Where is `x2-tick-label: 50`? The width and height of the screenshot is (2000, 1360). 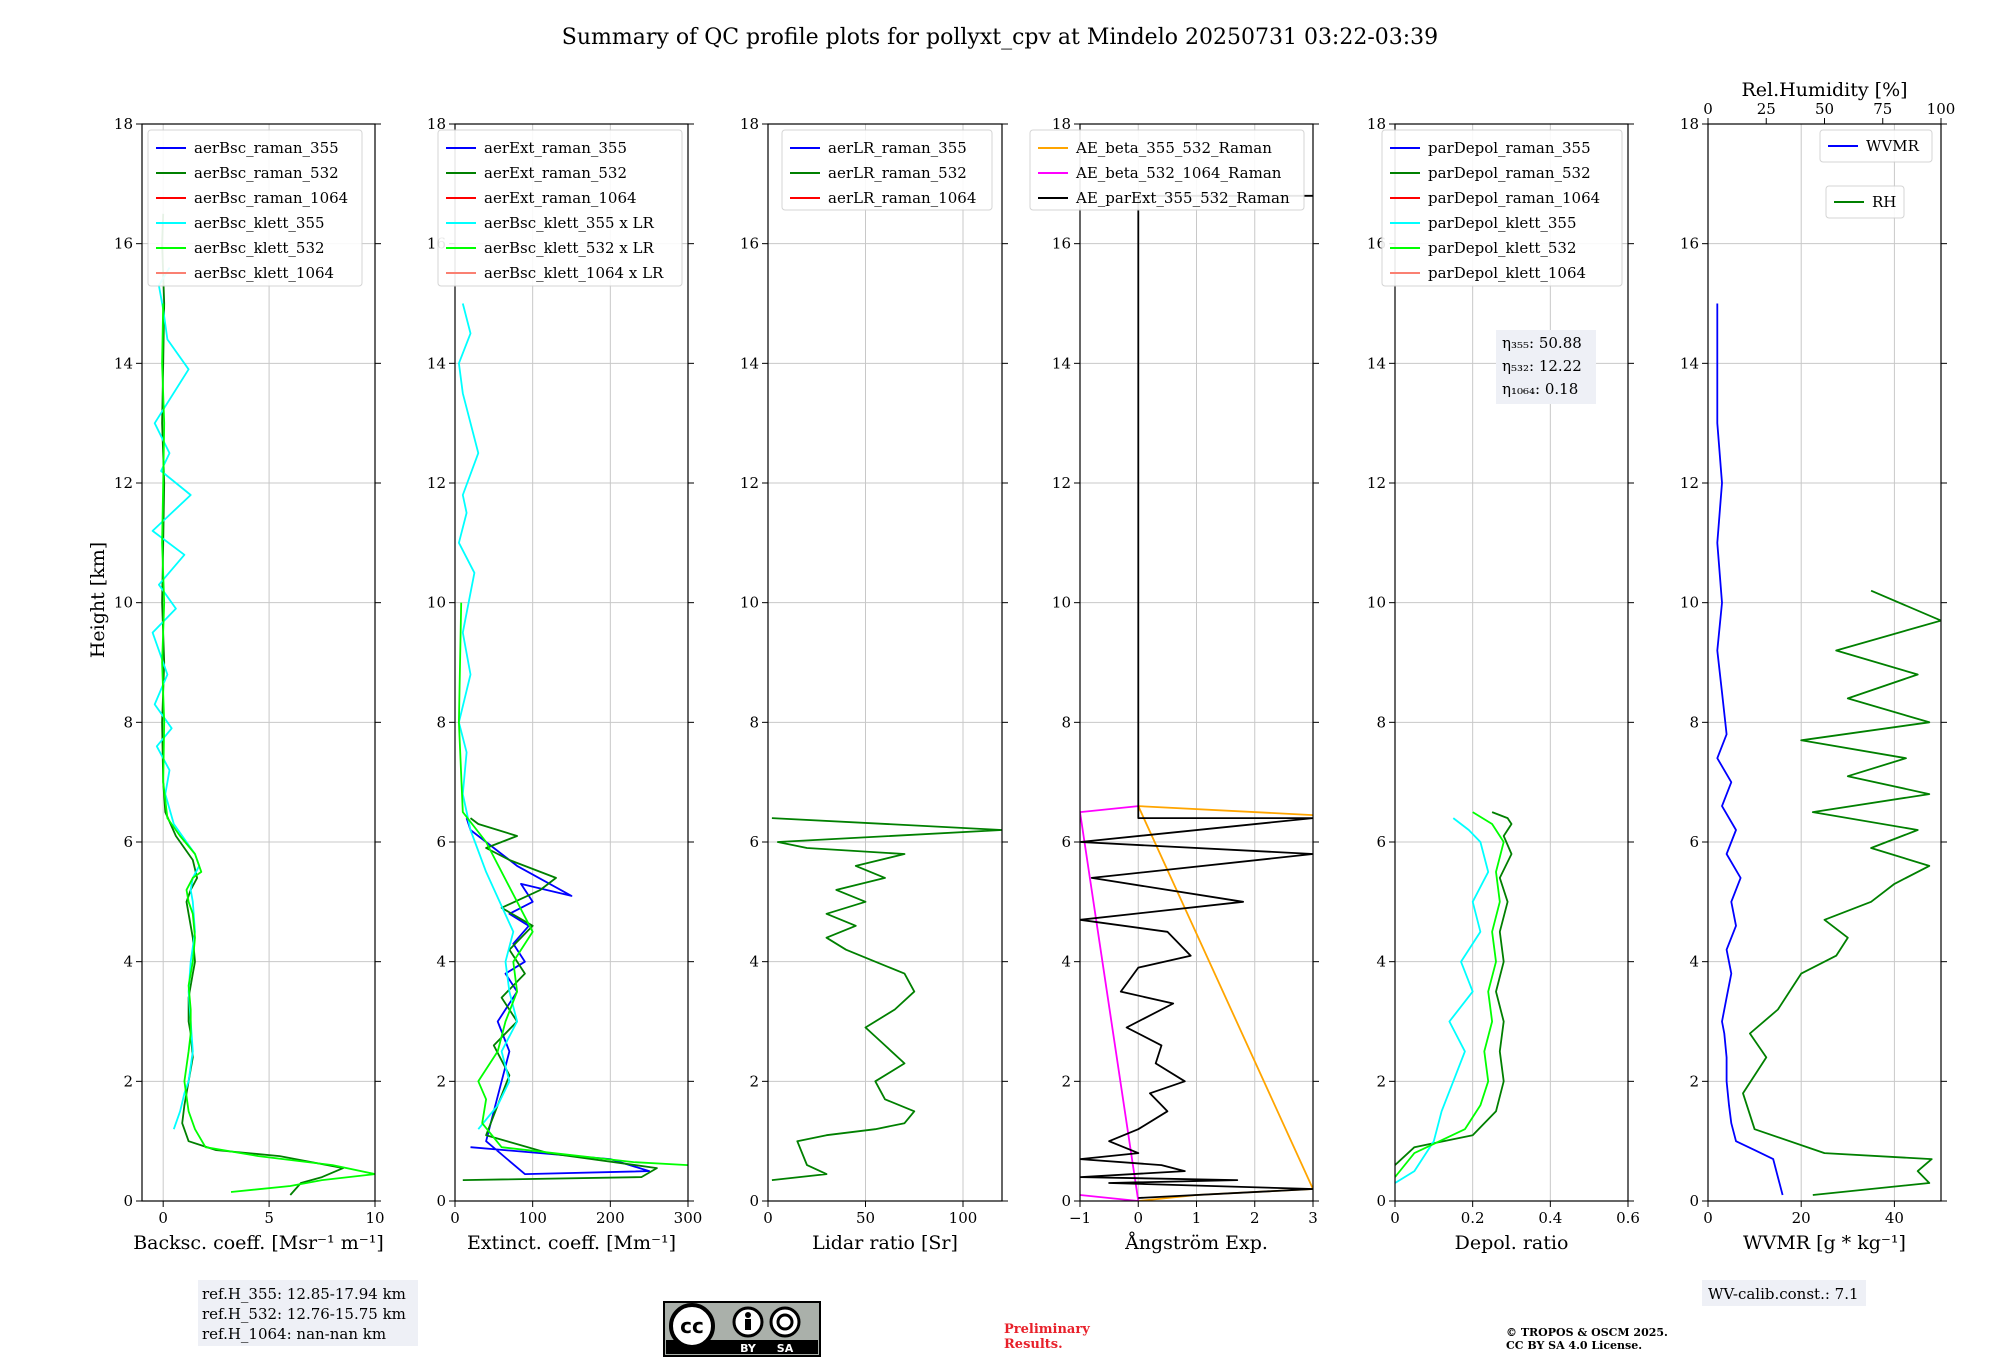 x2-tick-label: 50 is located at coordinates (1824, 109).